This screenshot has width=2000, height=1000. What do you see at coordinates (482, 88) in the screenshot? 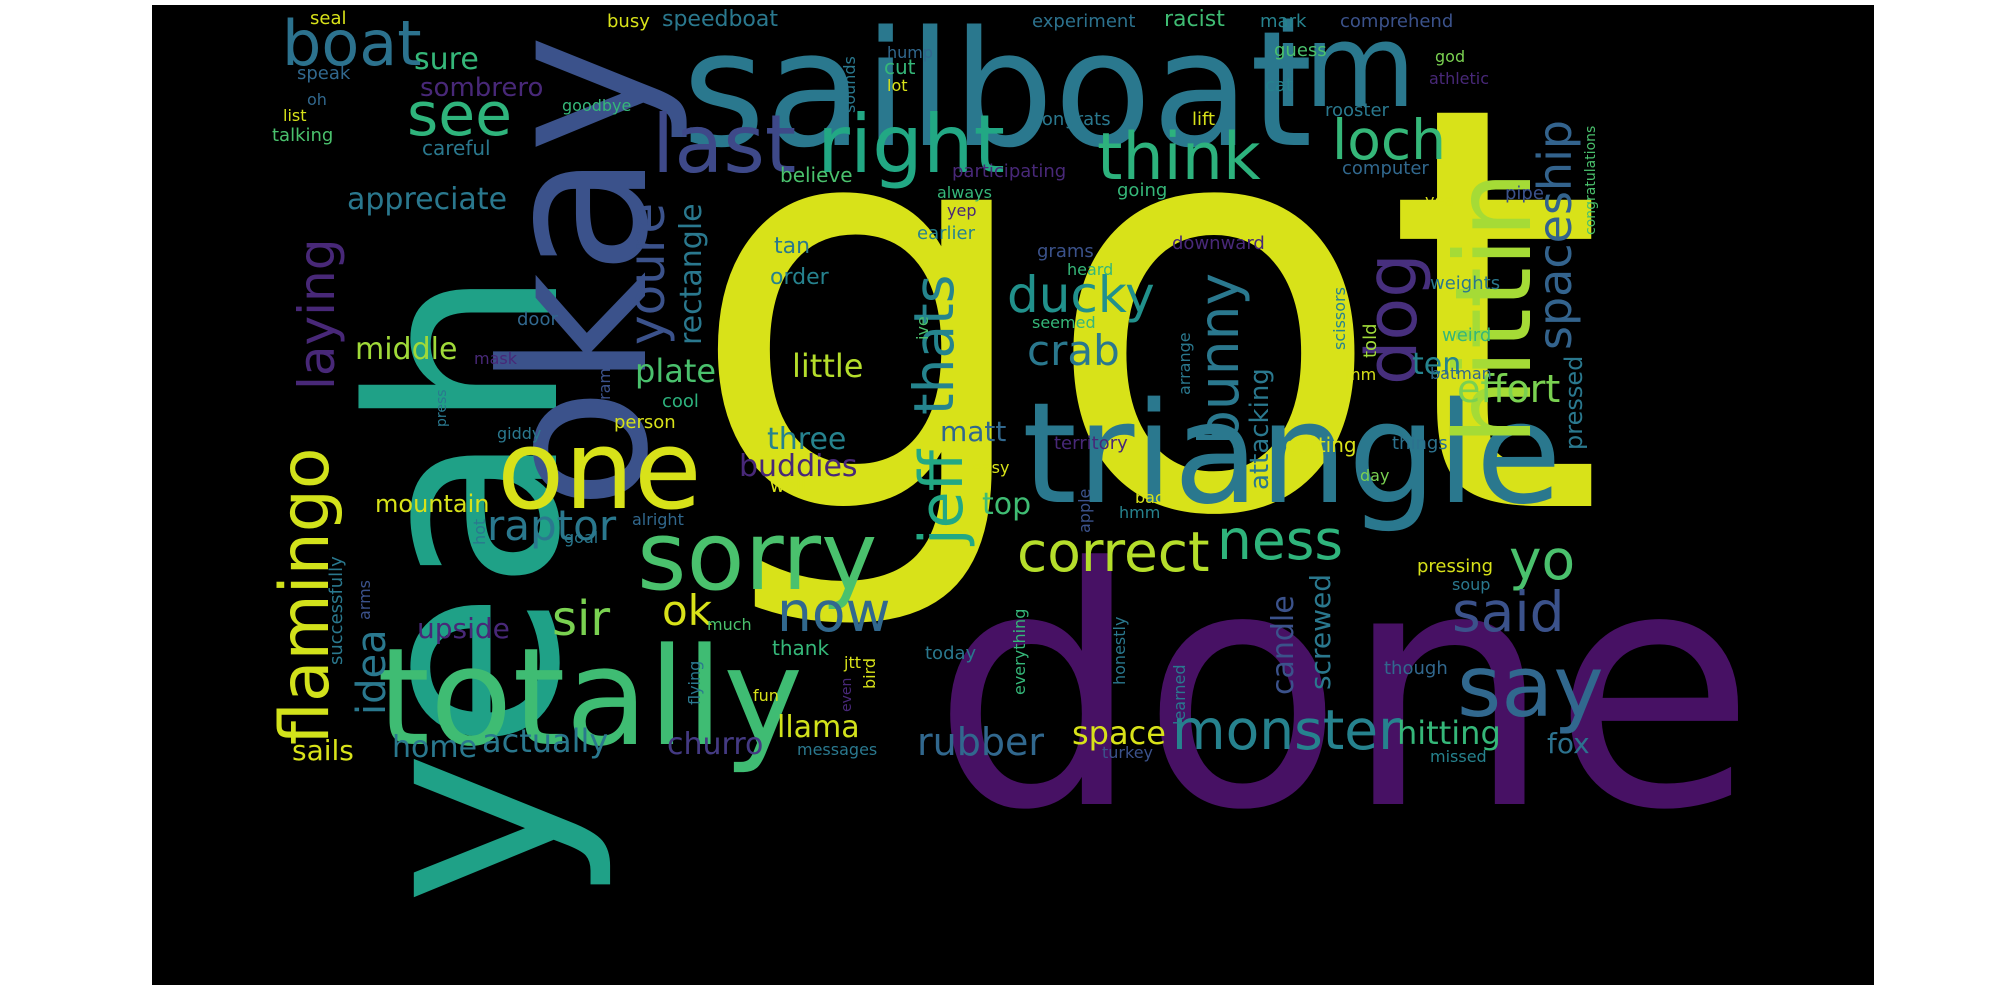
I see `word-sombrero: sombrero` at bounding box center [482, 88].